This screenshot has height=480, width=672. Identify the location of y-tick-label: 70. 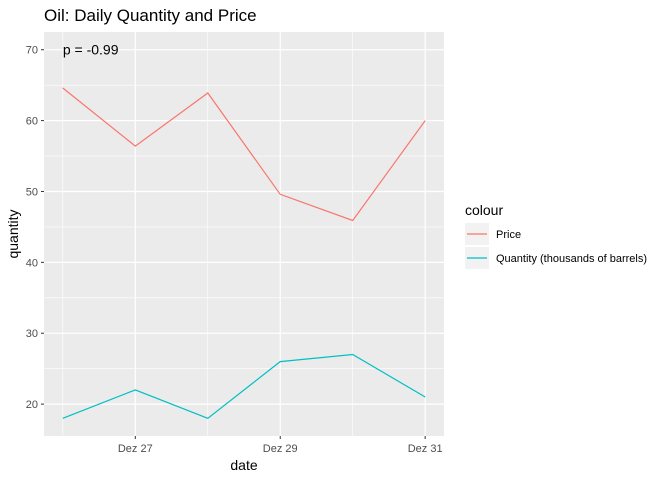
(32, 51).